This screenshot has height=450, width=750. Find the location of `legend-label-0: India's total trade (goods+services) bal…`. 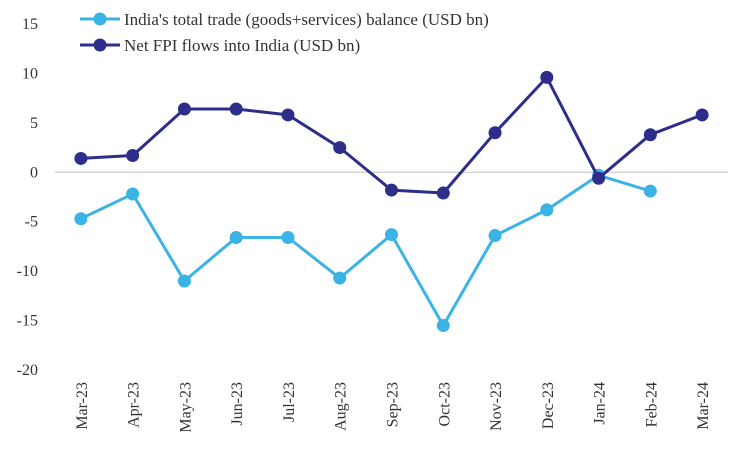

legend-label-0: India's total trade (goods+services) bal… is located at coordinates (306, 19).